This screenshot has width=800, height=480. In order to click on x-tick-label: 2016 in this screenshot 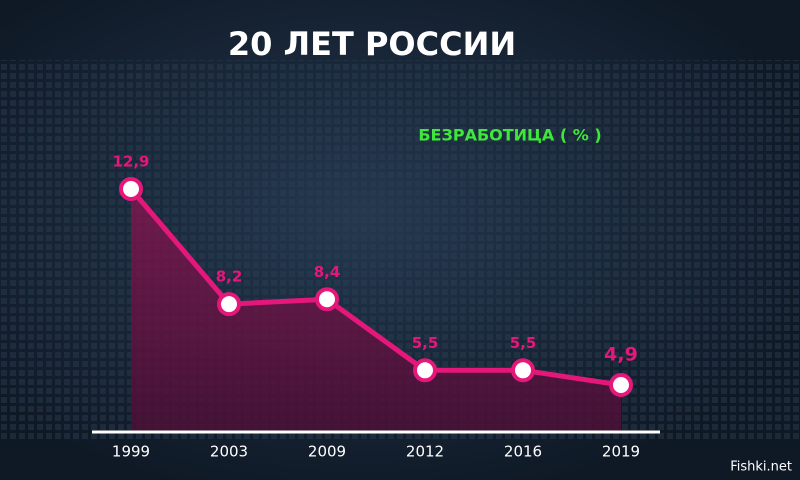, I will do `click(523, 452)`.